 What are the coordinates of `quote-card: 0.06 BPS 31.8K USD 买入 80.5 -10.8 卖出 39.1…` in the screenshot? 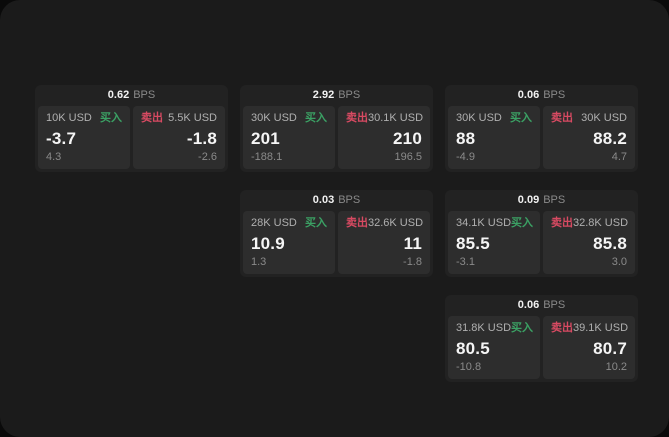 It's located at (541, 338).